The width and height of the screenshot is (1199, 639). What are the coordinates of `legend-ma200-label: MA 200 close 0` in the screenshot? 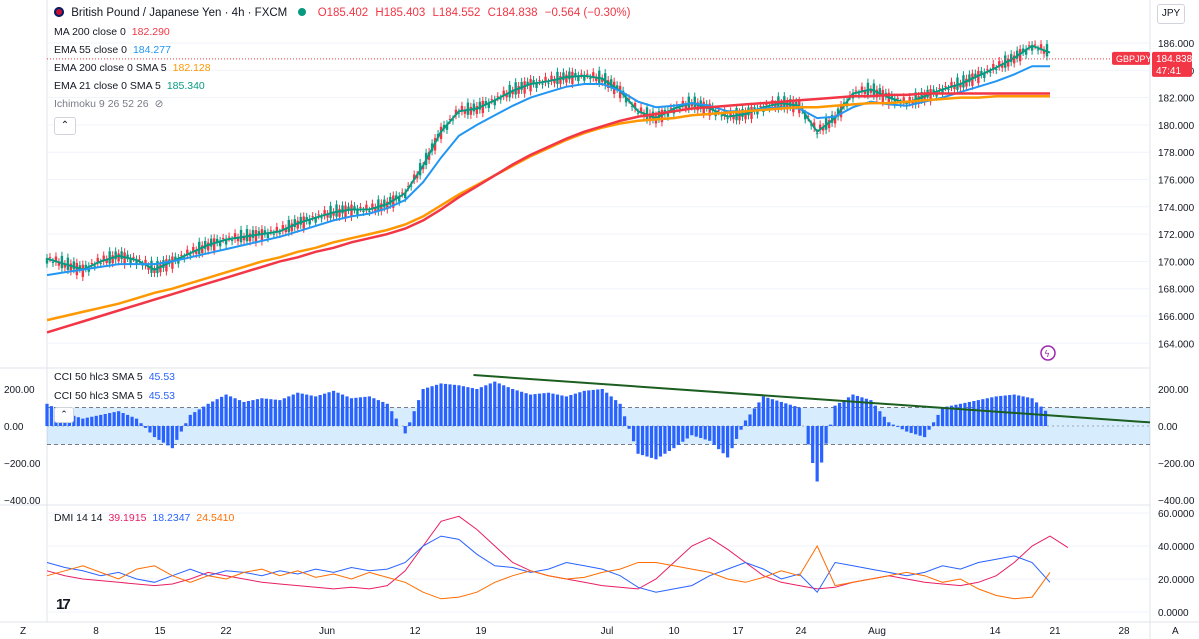 It's located at (90, 32).